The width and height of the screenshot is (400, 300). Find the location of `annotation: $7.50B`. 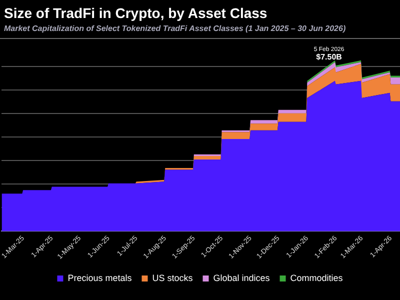

annotation: $7.50B is located at coordinates (329, 57).